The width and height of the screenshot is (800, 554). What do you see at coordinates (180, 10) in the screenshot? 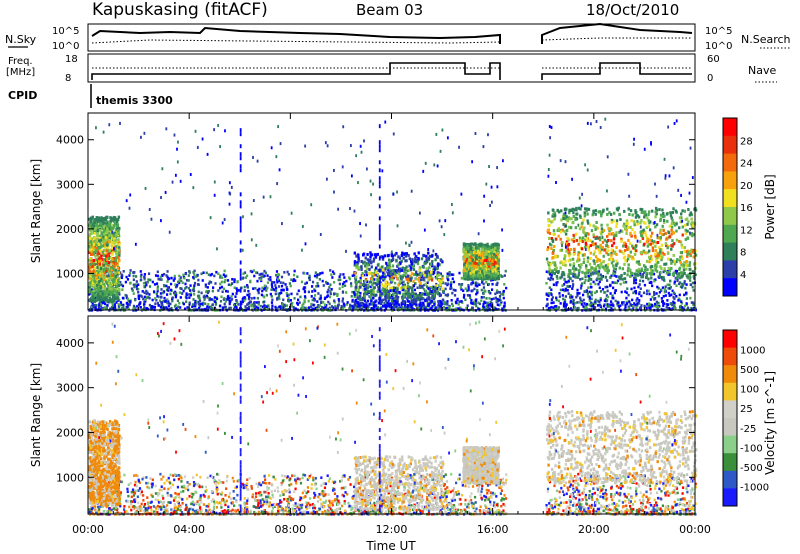
I see `station-title: Kapuskasing (fitACF)` at bounding box center [180, 10].